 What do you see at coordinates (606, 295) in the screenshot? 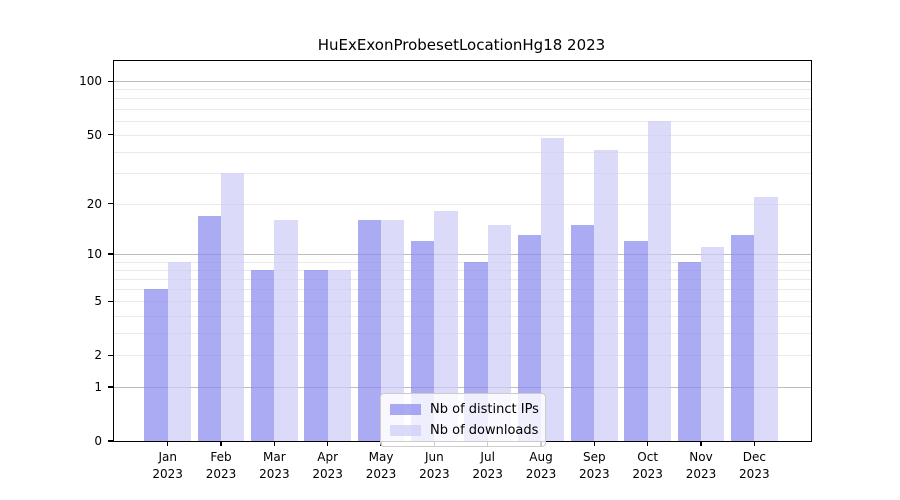
I see `bar-downloads-sep` at bounding box center [606, 295].